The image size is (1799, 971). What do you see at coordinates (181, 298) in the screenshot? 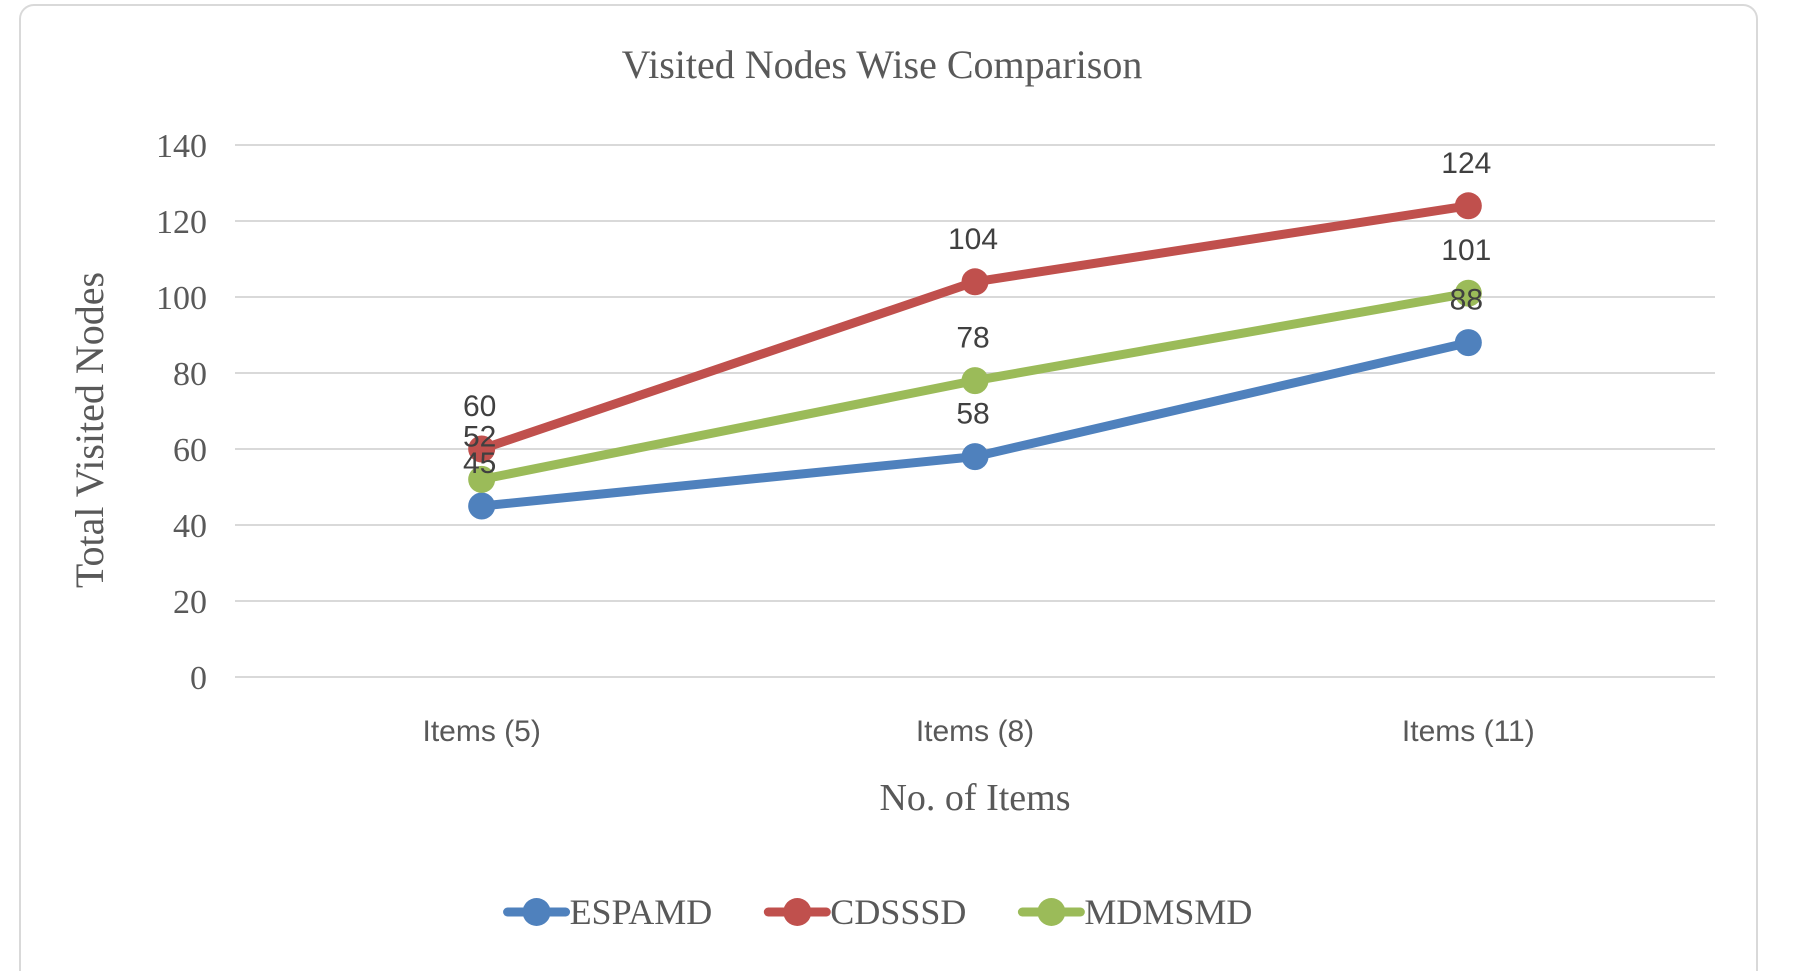
I see `y-tick-label-100: 100` at bounding box center [181, 298].